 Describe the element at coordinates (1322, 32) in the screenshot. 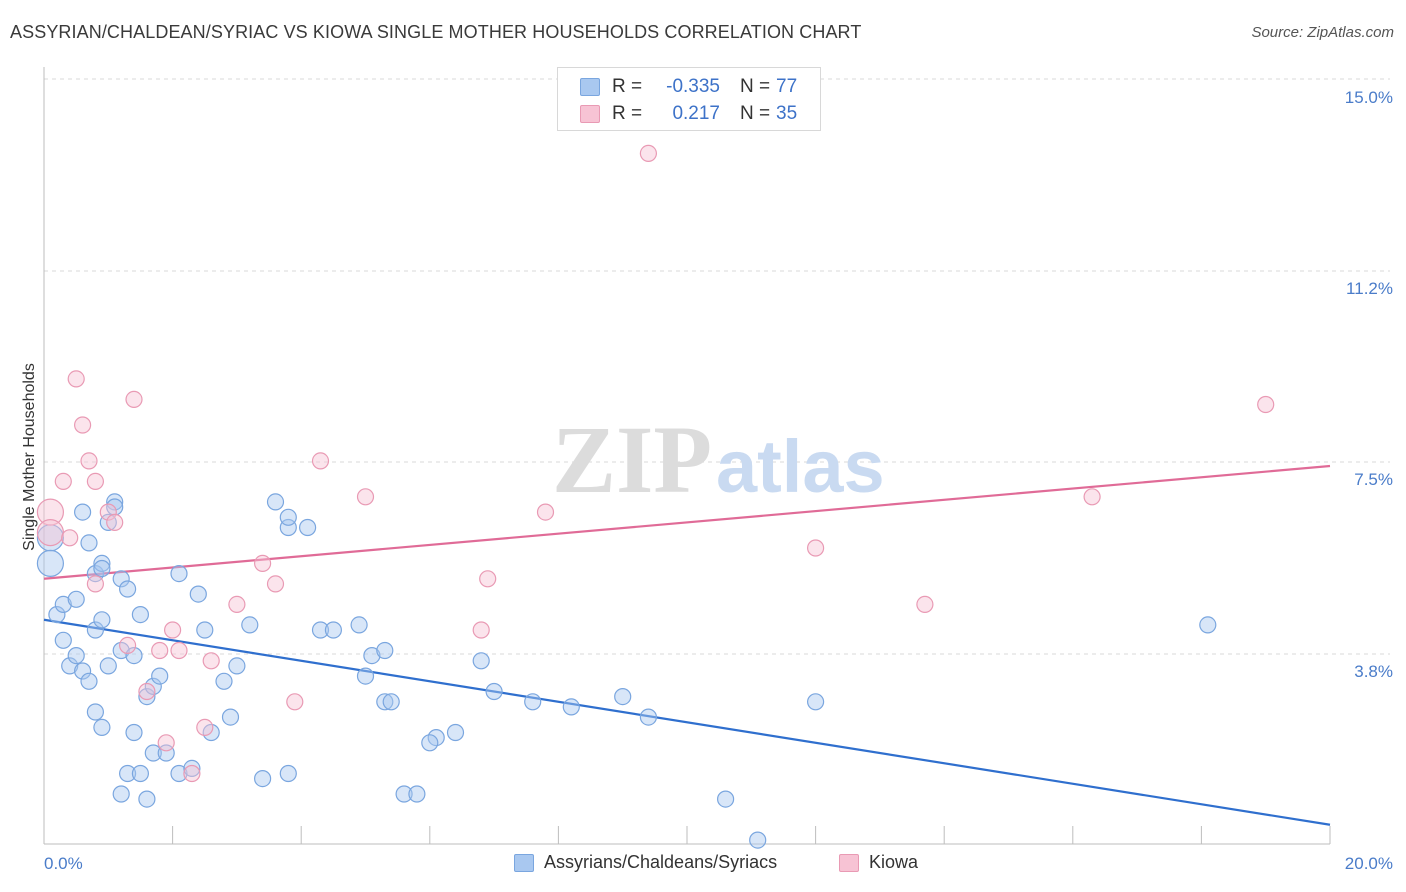

I see `source-note: Source: ZipAtlas.com` at that location.